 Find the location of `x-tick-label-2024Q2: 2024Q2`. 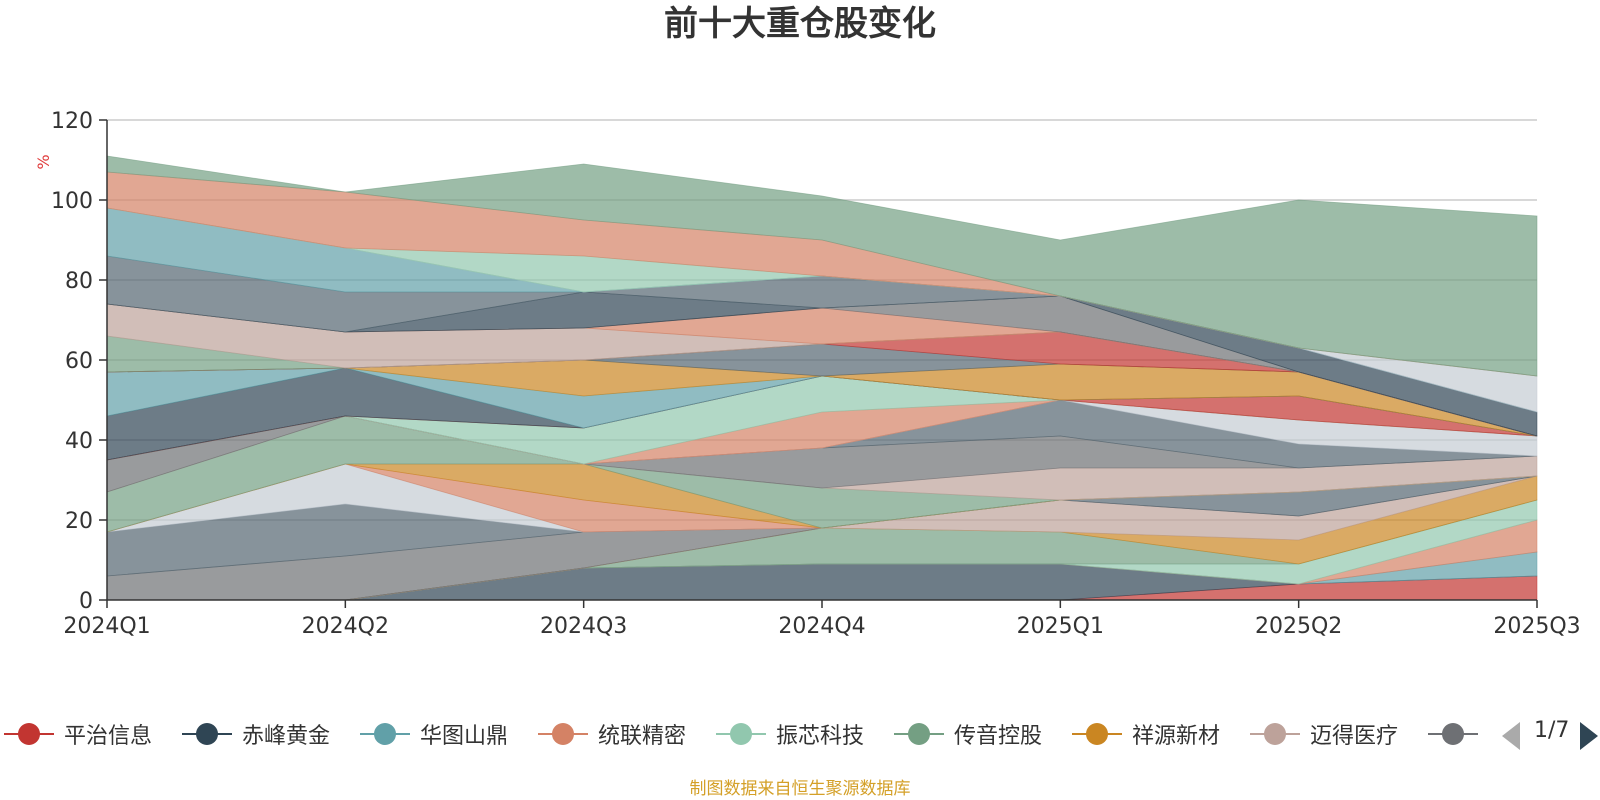

x-tick-label-2024Q2: 2024Q2 is located at coordinates (345, 626).